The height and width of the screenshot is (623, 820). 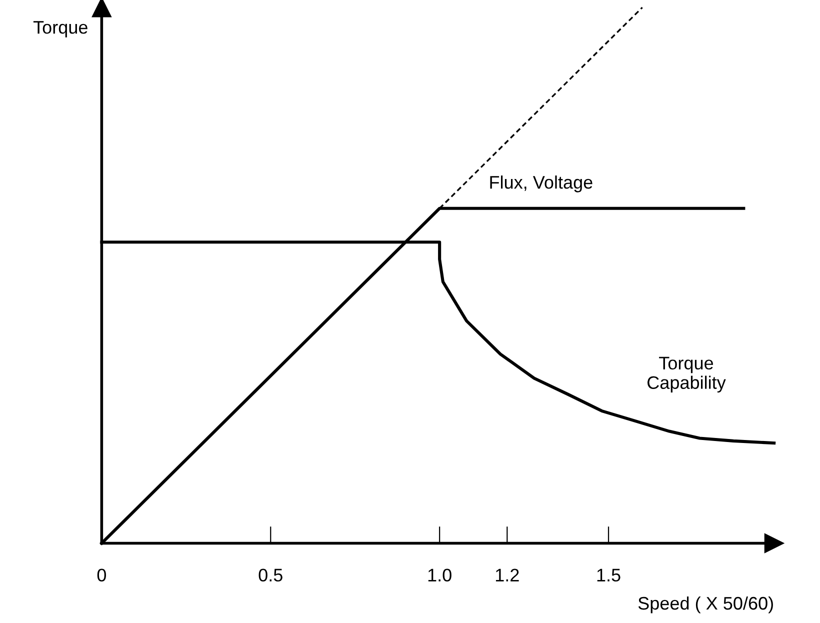 I want to click on x-tick-label: 0.5, so click(x=270, y=575).